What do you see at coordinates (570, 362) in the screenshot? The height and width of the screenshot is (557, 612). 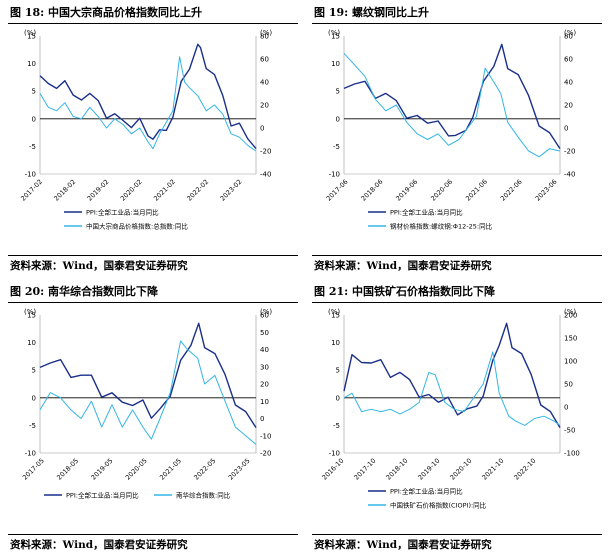 I see `right-tick-label: 100` at bounding box center [570, 362].